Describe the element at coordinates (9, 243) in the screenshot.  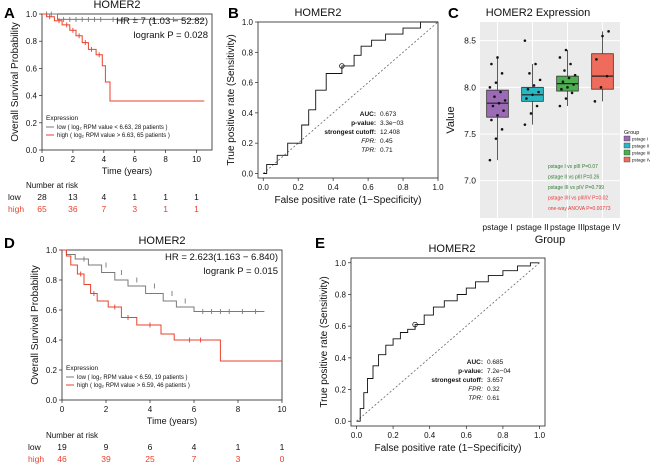
I see `panel-label-d: D` at that location.